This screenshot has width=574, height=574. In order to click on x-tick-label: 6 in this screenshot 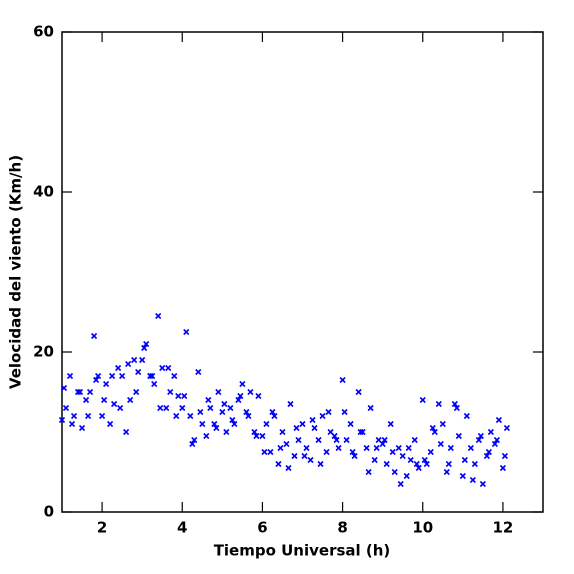, I will do `click(262, 528)`.